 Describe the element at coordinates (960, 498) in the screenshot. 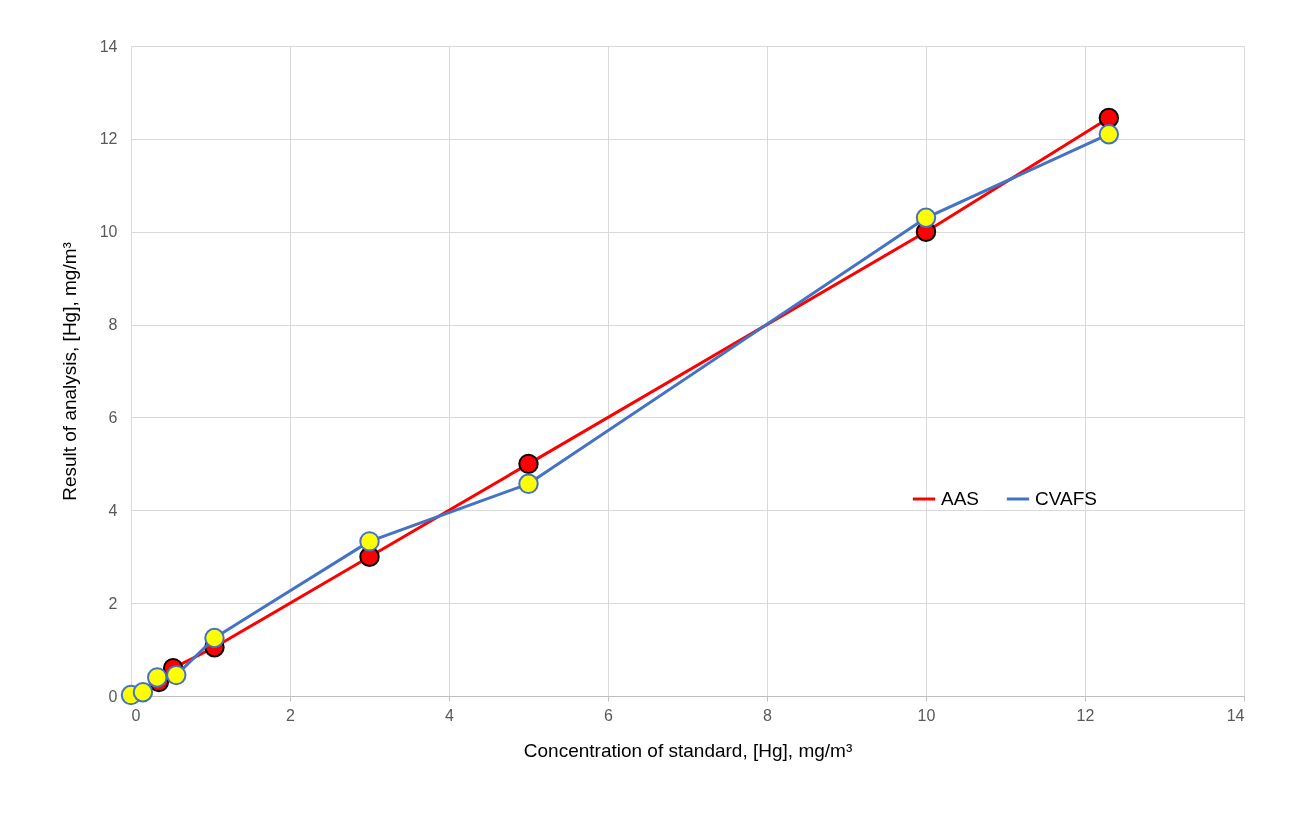

I see `legend-label: AAS` at that location.